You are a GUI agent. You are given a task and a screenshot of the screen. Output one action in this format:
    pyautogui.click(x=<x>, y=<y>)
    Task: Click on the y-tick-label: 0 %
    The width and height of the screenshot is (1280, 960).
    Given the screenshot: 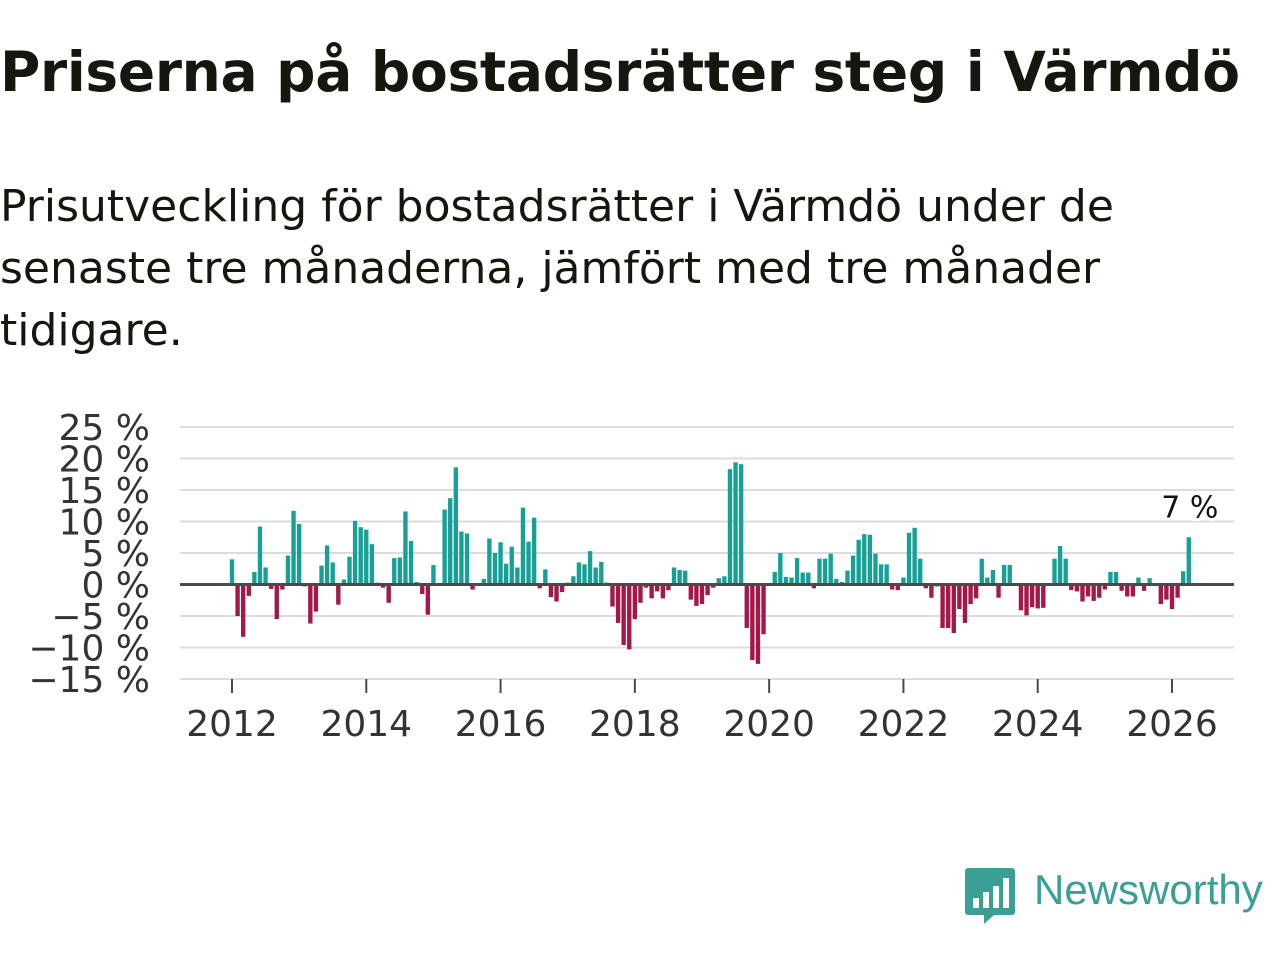 What is the action you would take?
    pyautogui.click(x=115, y=586)
    